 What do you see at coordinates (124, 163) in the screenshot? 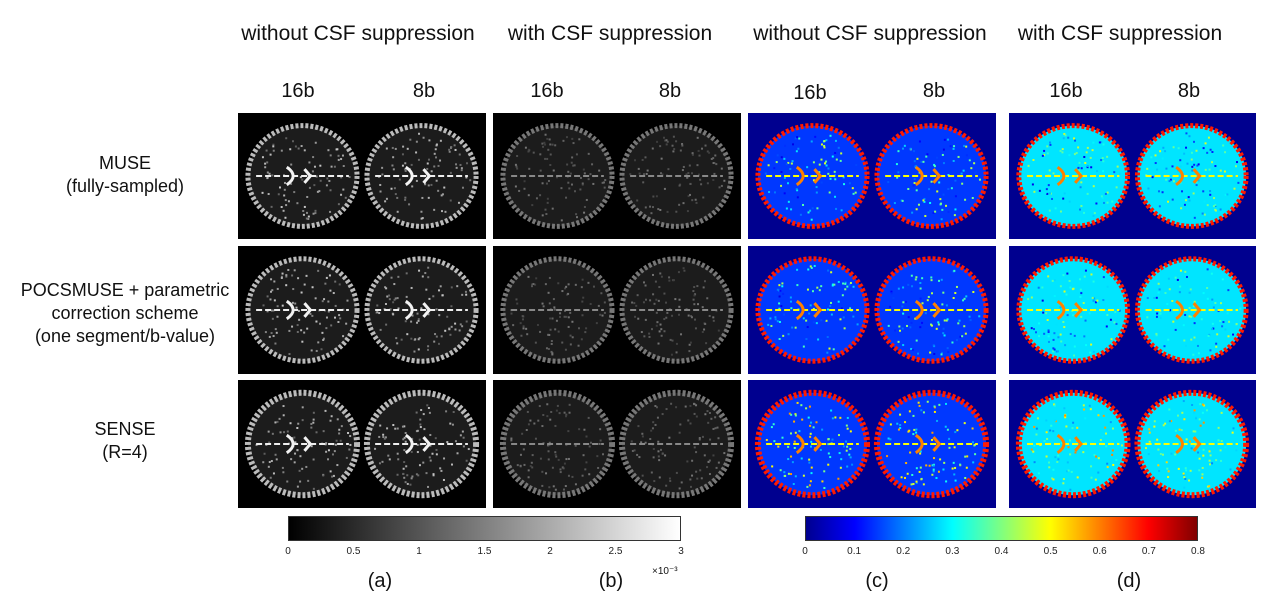
I see `row-label-line: MUSE` at bounding box center [124, 163].